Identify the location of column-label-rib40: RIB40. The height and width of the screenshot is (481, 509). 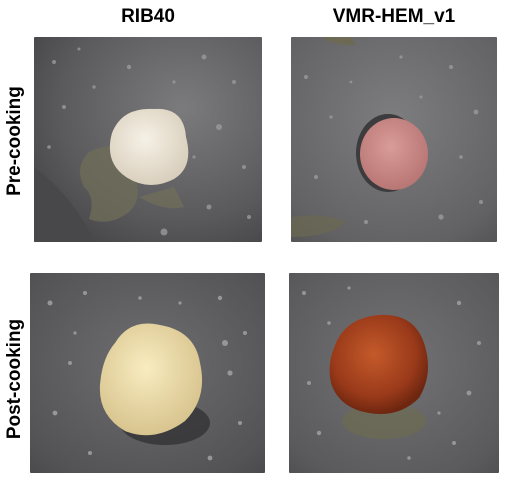
(148, 16).